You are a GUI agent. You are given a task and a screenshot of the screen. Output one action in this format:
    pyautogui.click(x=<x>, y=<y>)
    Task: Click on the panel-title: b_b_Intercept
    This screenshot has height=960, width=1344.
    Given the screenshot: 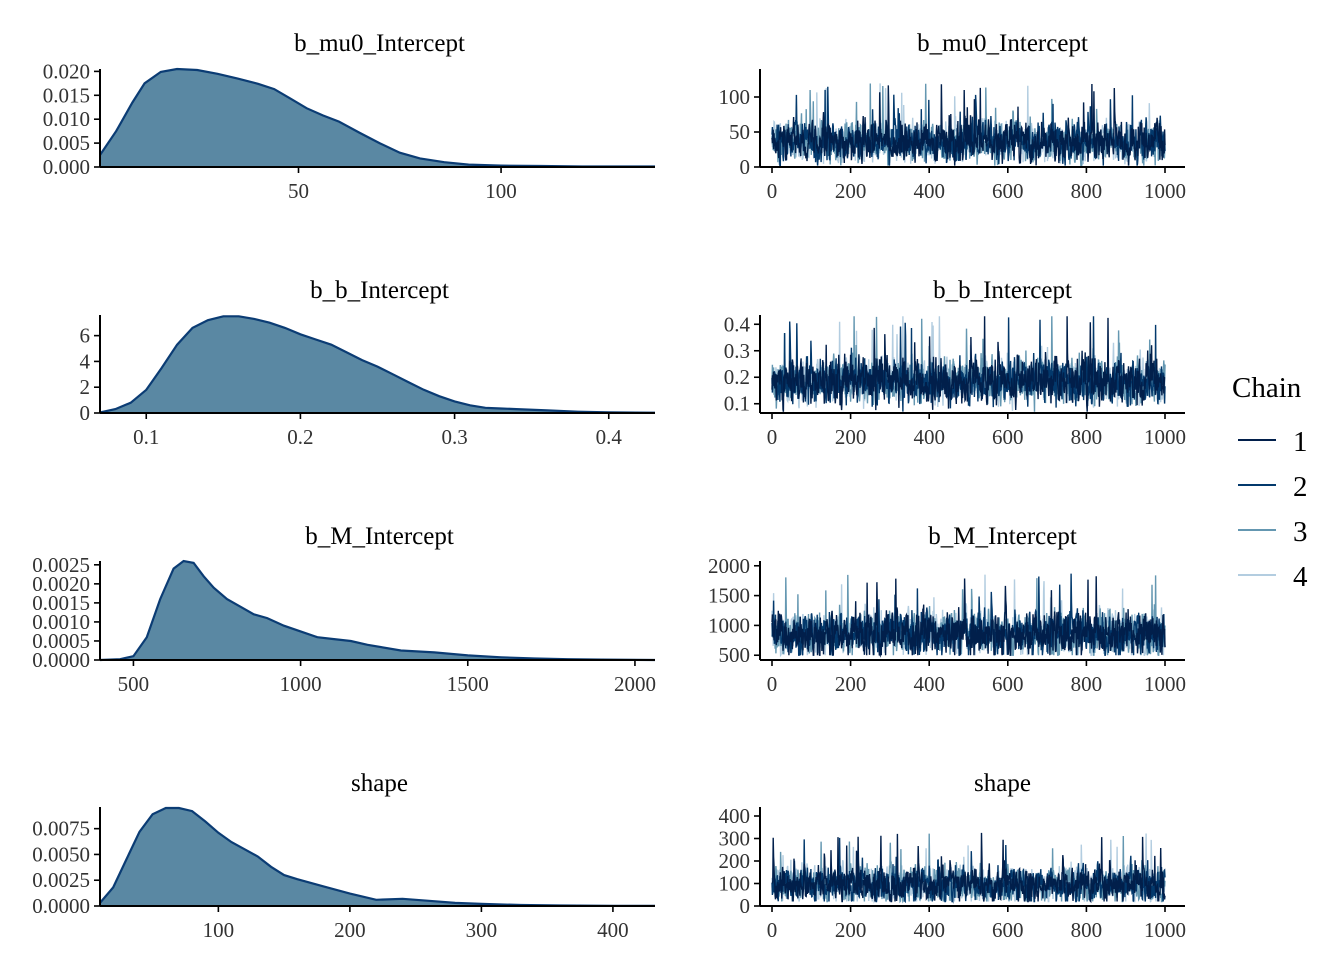 What is the action you would take?
    pyautogui.click(x=379, y=290)
    